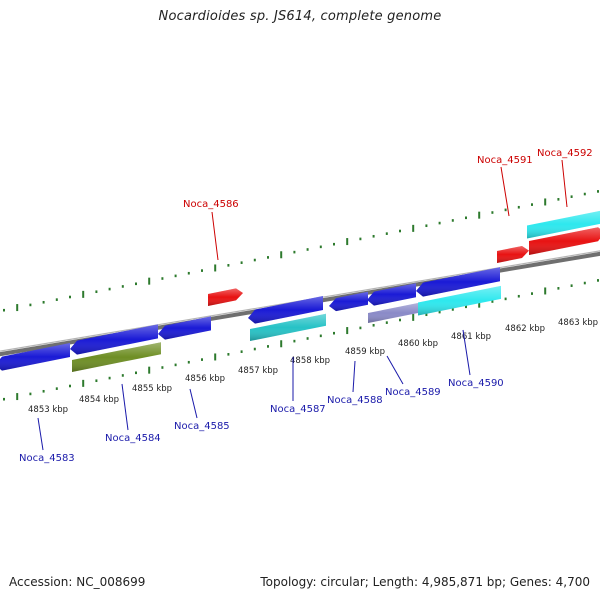 The width and height of the screenshot is (600, 600). I want to click on product-box-noca-4590-shade, so click(459, 300).